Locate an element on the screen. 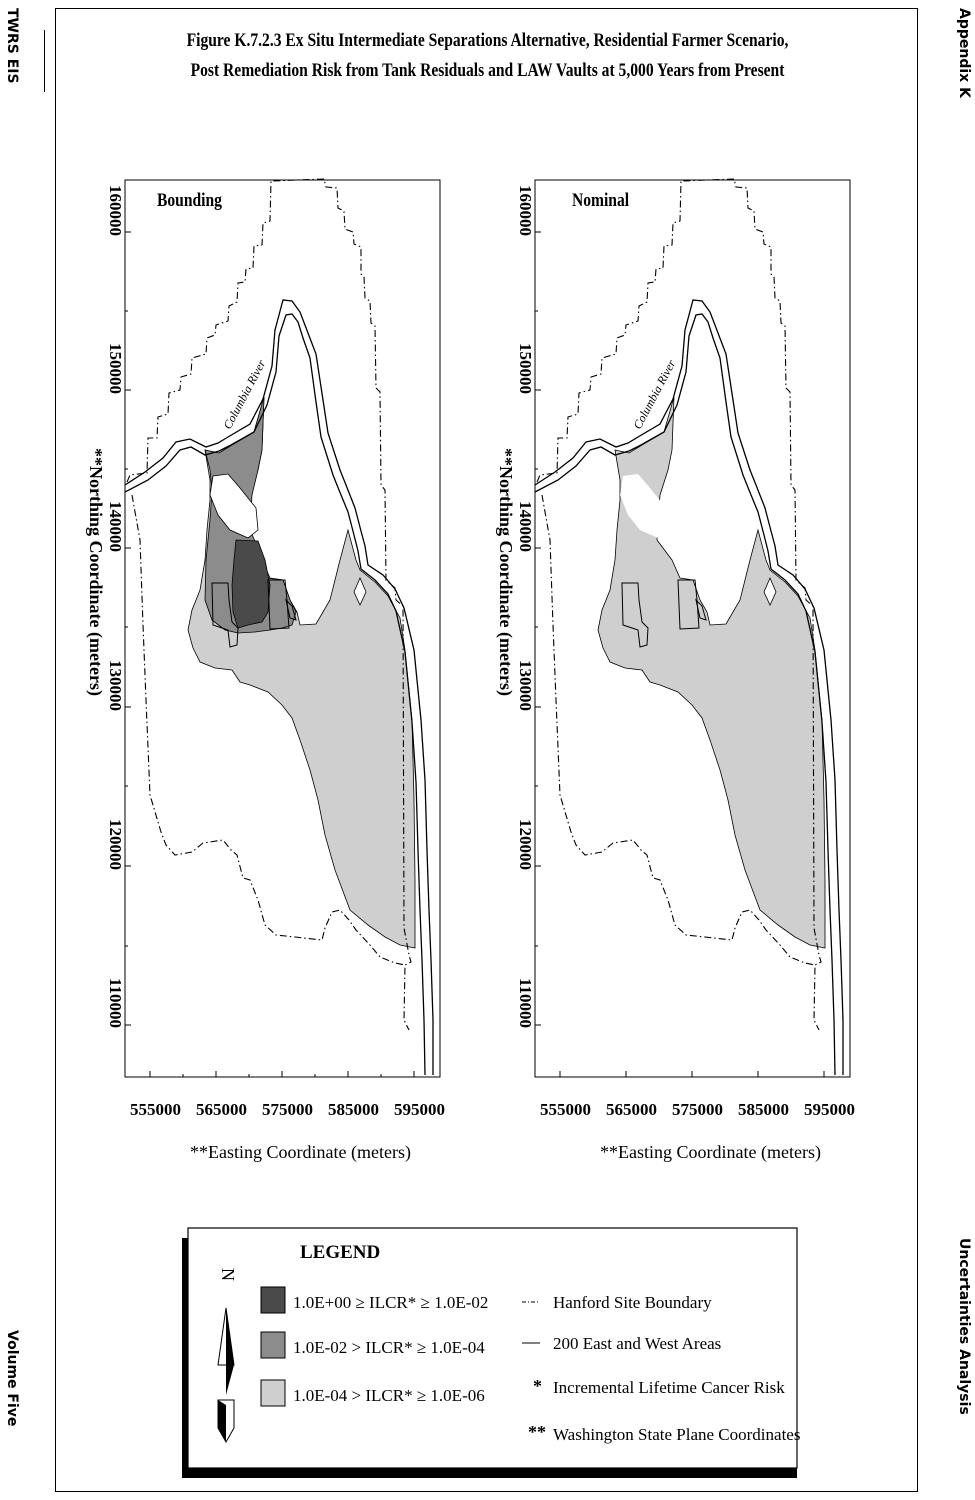 The width and height of the screenshot is (975, 1500). x-tick-right: 585000 is located at coordinates (763, 1109).